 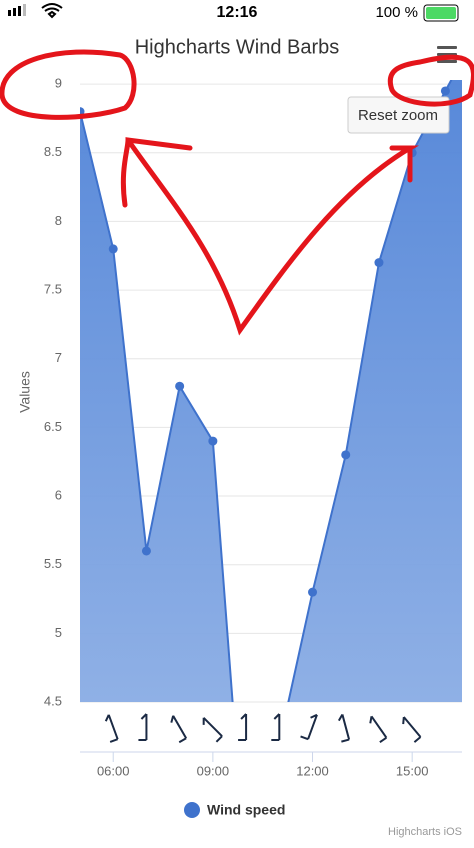 I want to click on menu-bar, so click(x=447, y=47).